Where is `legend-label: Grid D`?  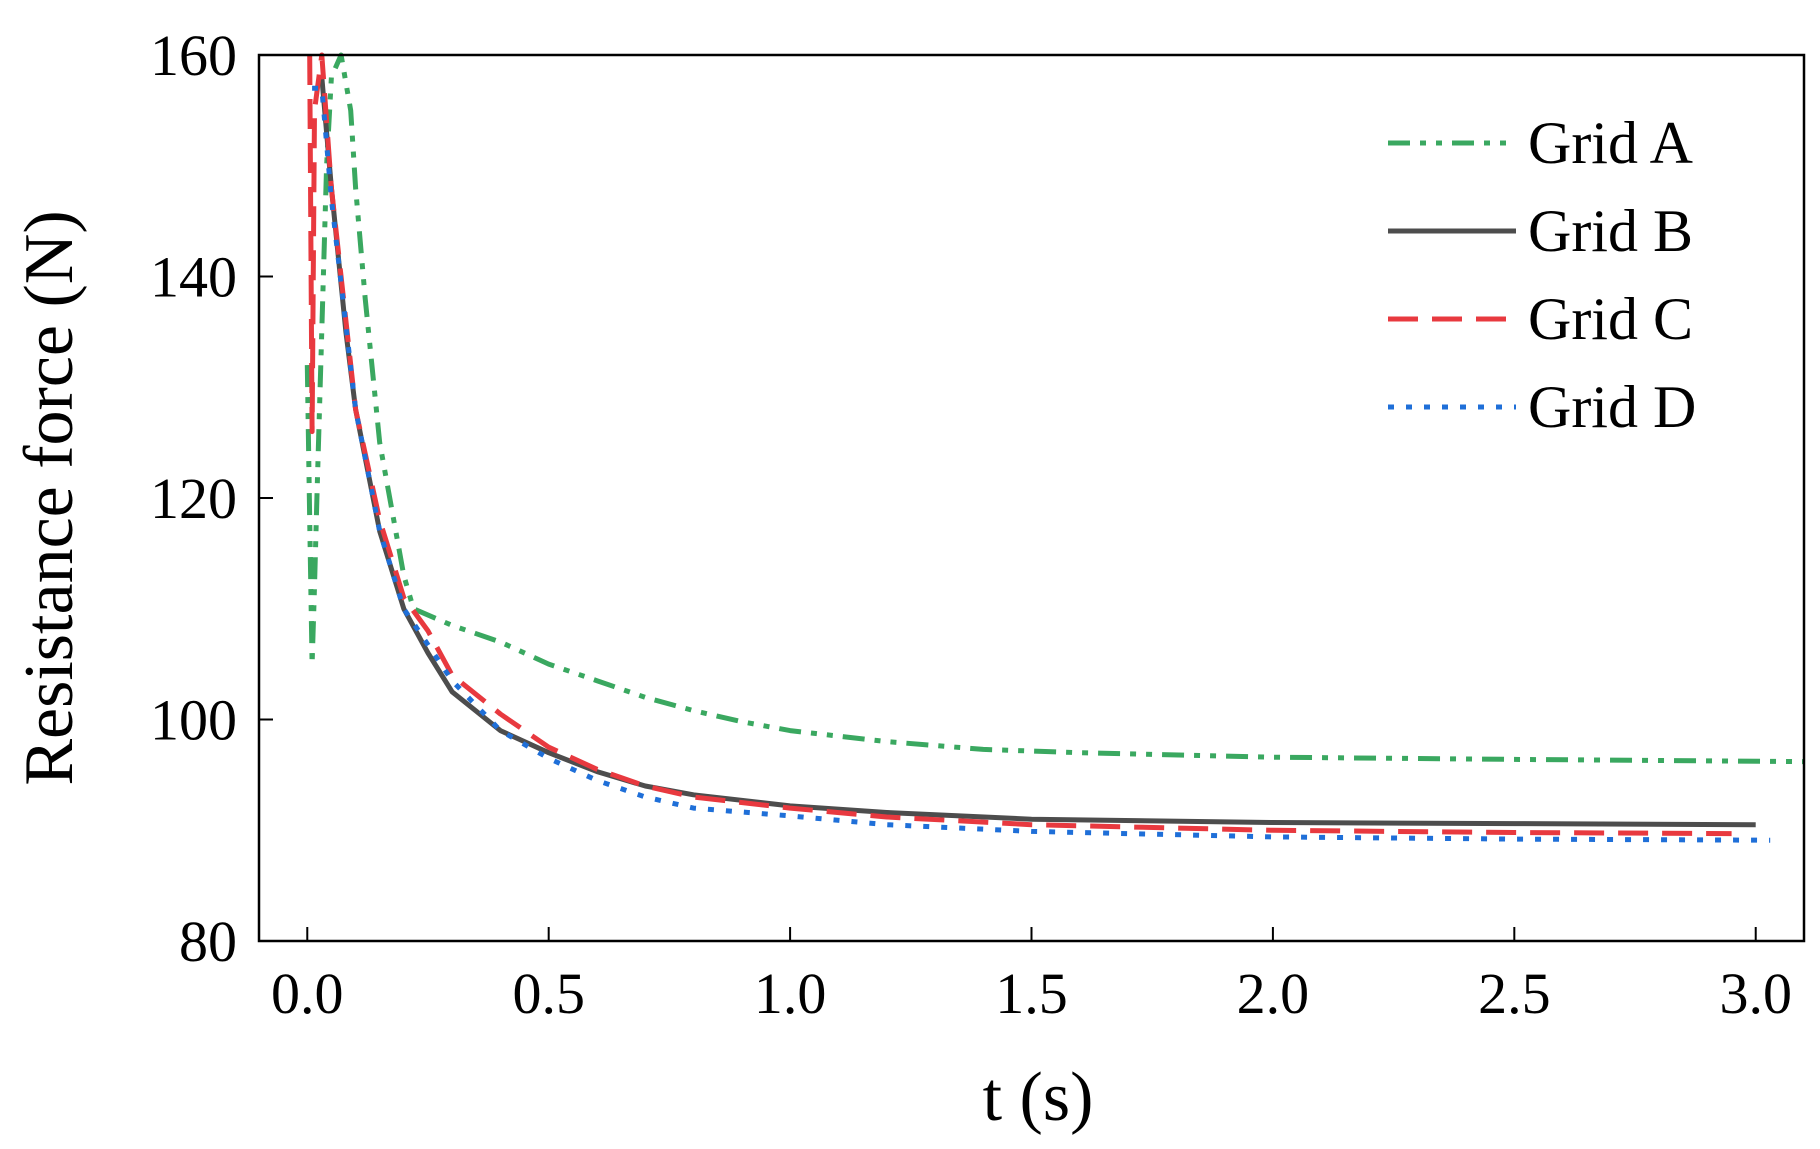 legend-label: Grid D is located at coordinates (1612, 407).